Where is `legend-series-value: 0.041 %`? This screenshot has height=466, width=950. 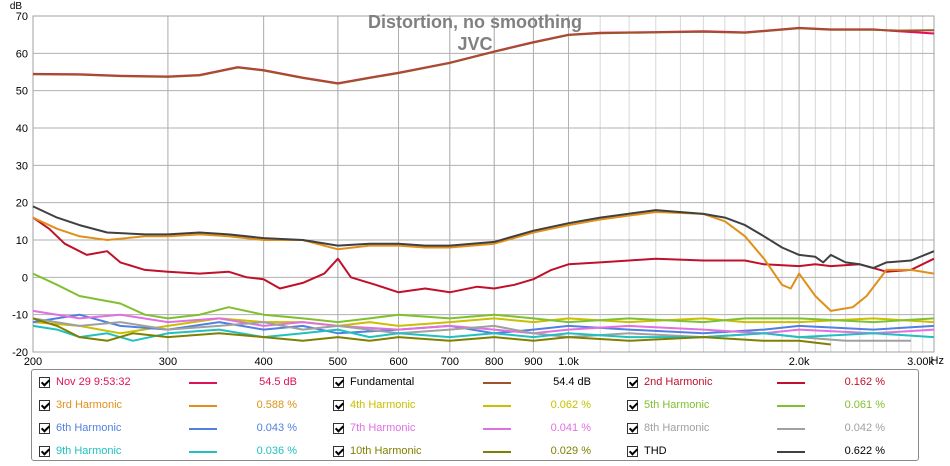 legend-series-value: 0.041 % is located at coordinates (570, 428).